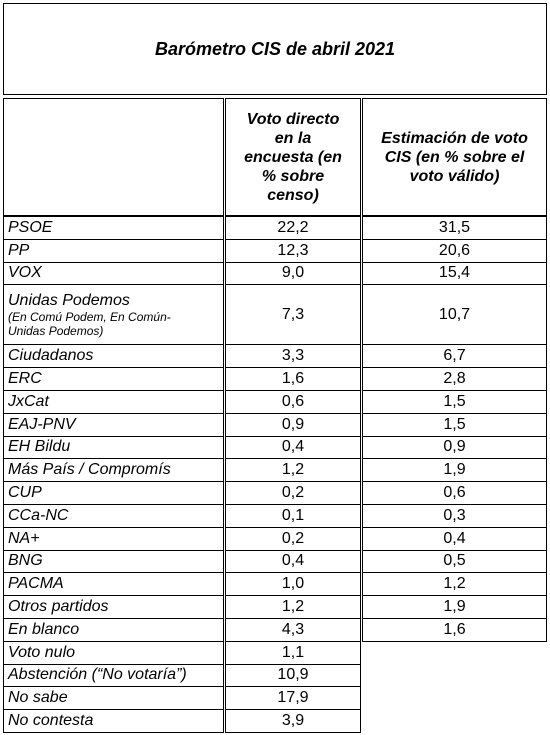  I want to click on direct-vote: 1,6, so click(293, 379).